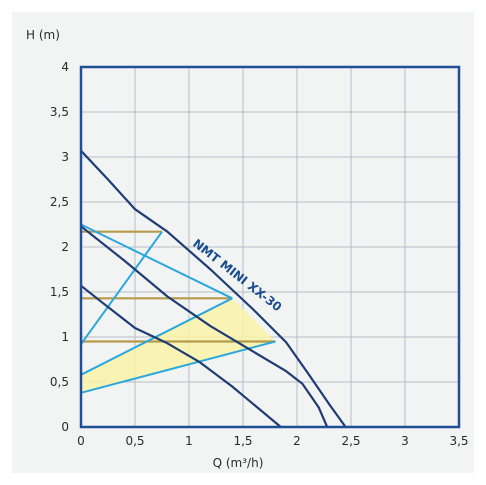 Image resolution: width=486 pixels, height=485 pixels. Describe the element at coordinates (59, 202) in the screenshot. I see `y-tick-label: 2,5` at that location.